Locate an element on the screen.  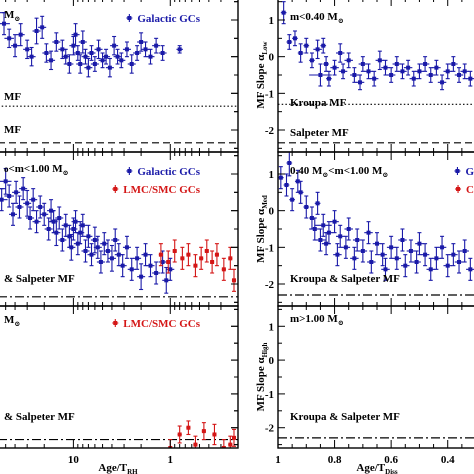
x-tick-label: 10 is located at coordinates (74, 460).